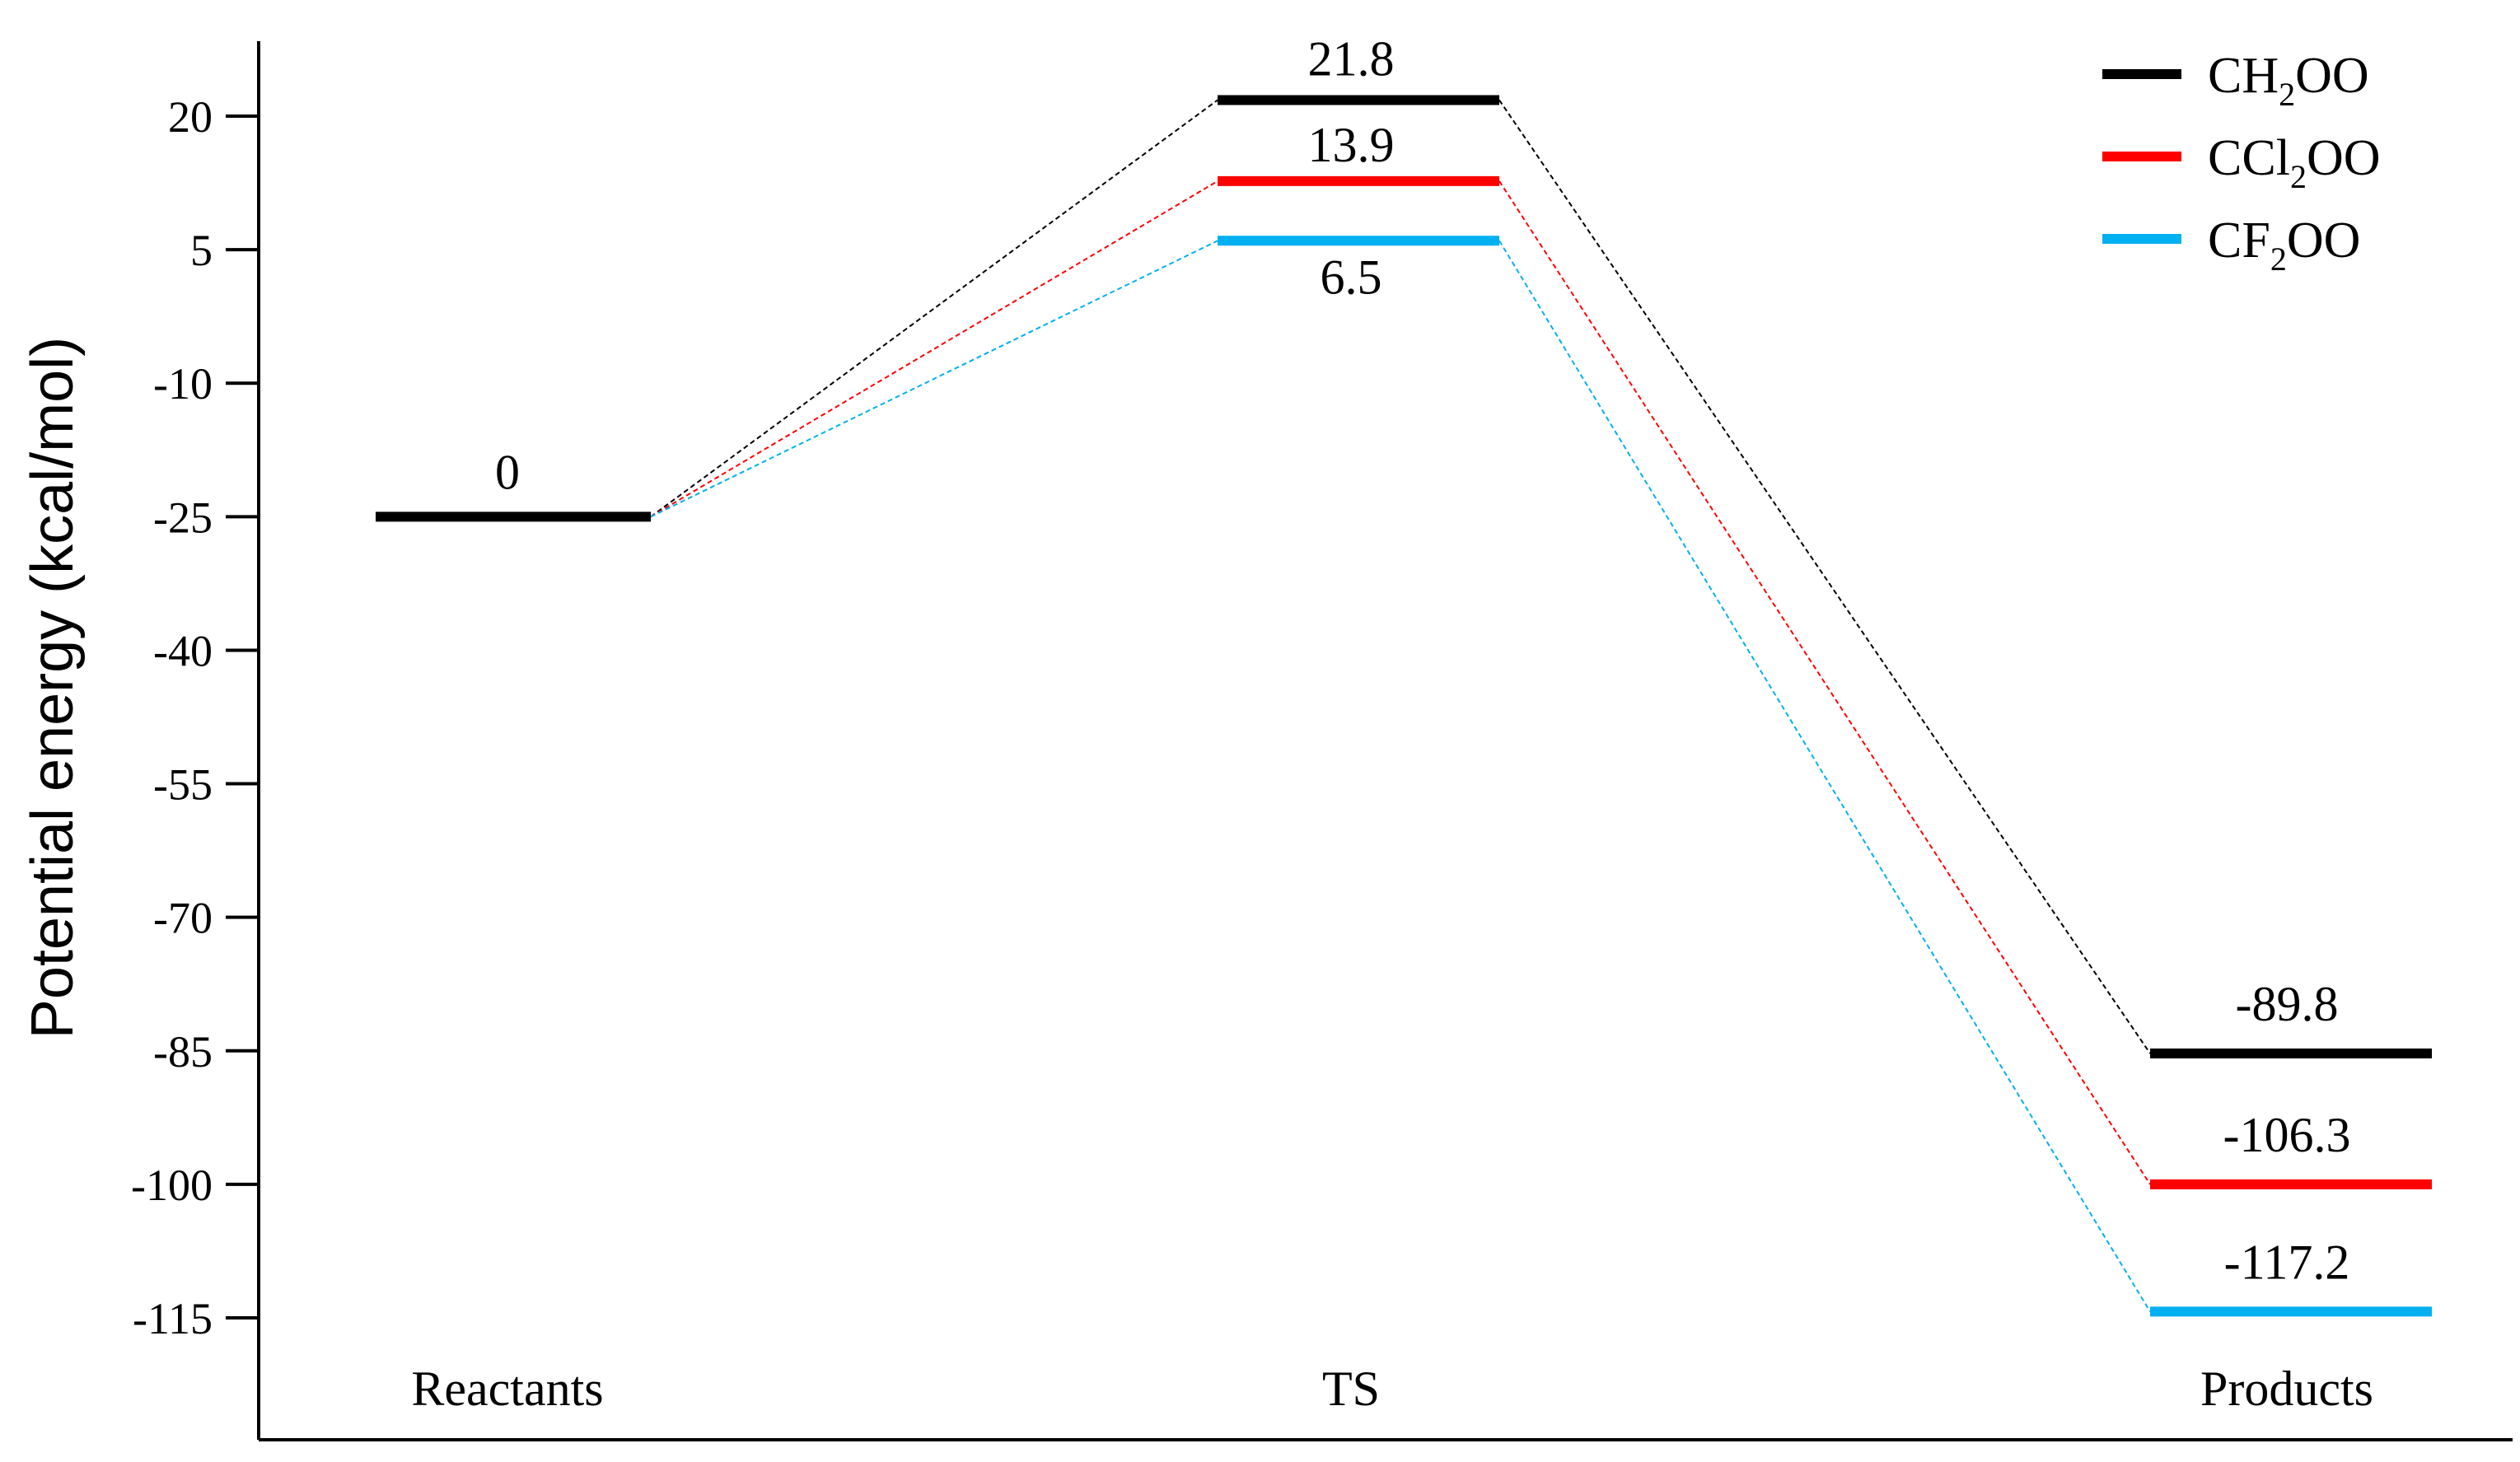  Describe the element at coordinates (2288, 80) in the screenshot. I see `legend-entry: CH2OO` at that location.